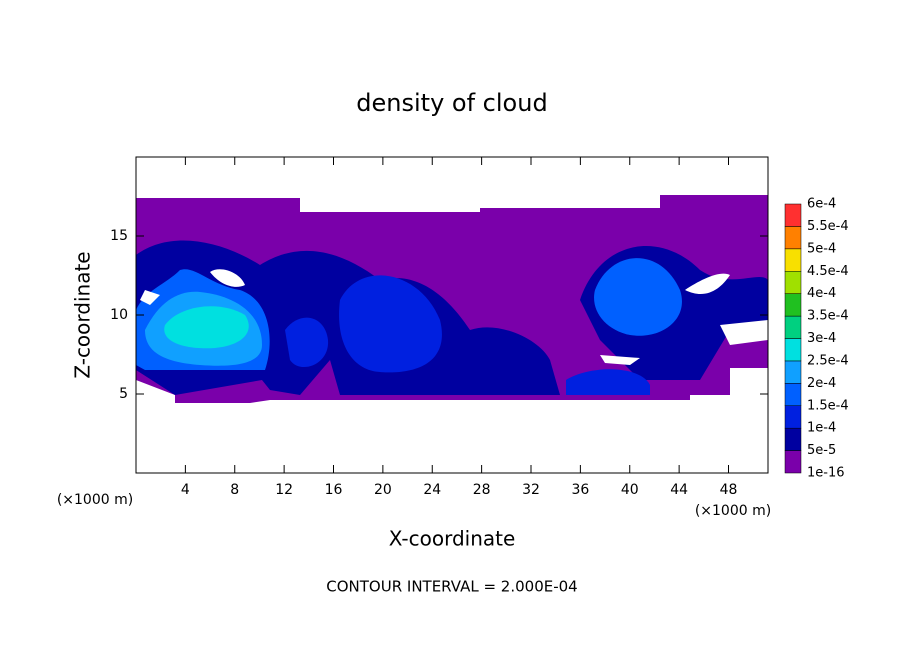 The height and width of the screenshot is (654, 904). What do you see at coordinates (729, 490) in the screenshot?
I see `x-tick-label: 48` at bounding box center [729, 490].